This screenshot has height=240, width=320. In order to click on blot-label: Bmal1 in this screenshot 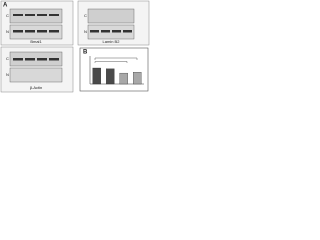, I will do `click(36, 41)`.